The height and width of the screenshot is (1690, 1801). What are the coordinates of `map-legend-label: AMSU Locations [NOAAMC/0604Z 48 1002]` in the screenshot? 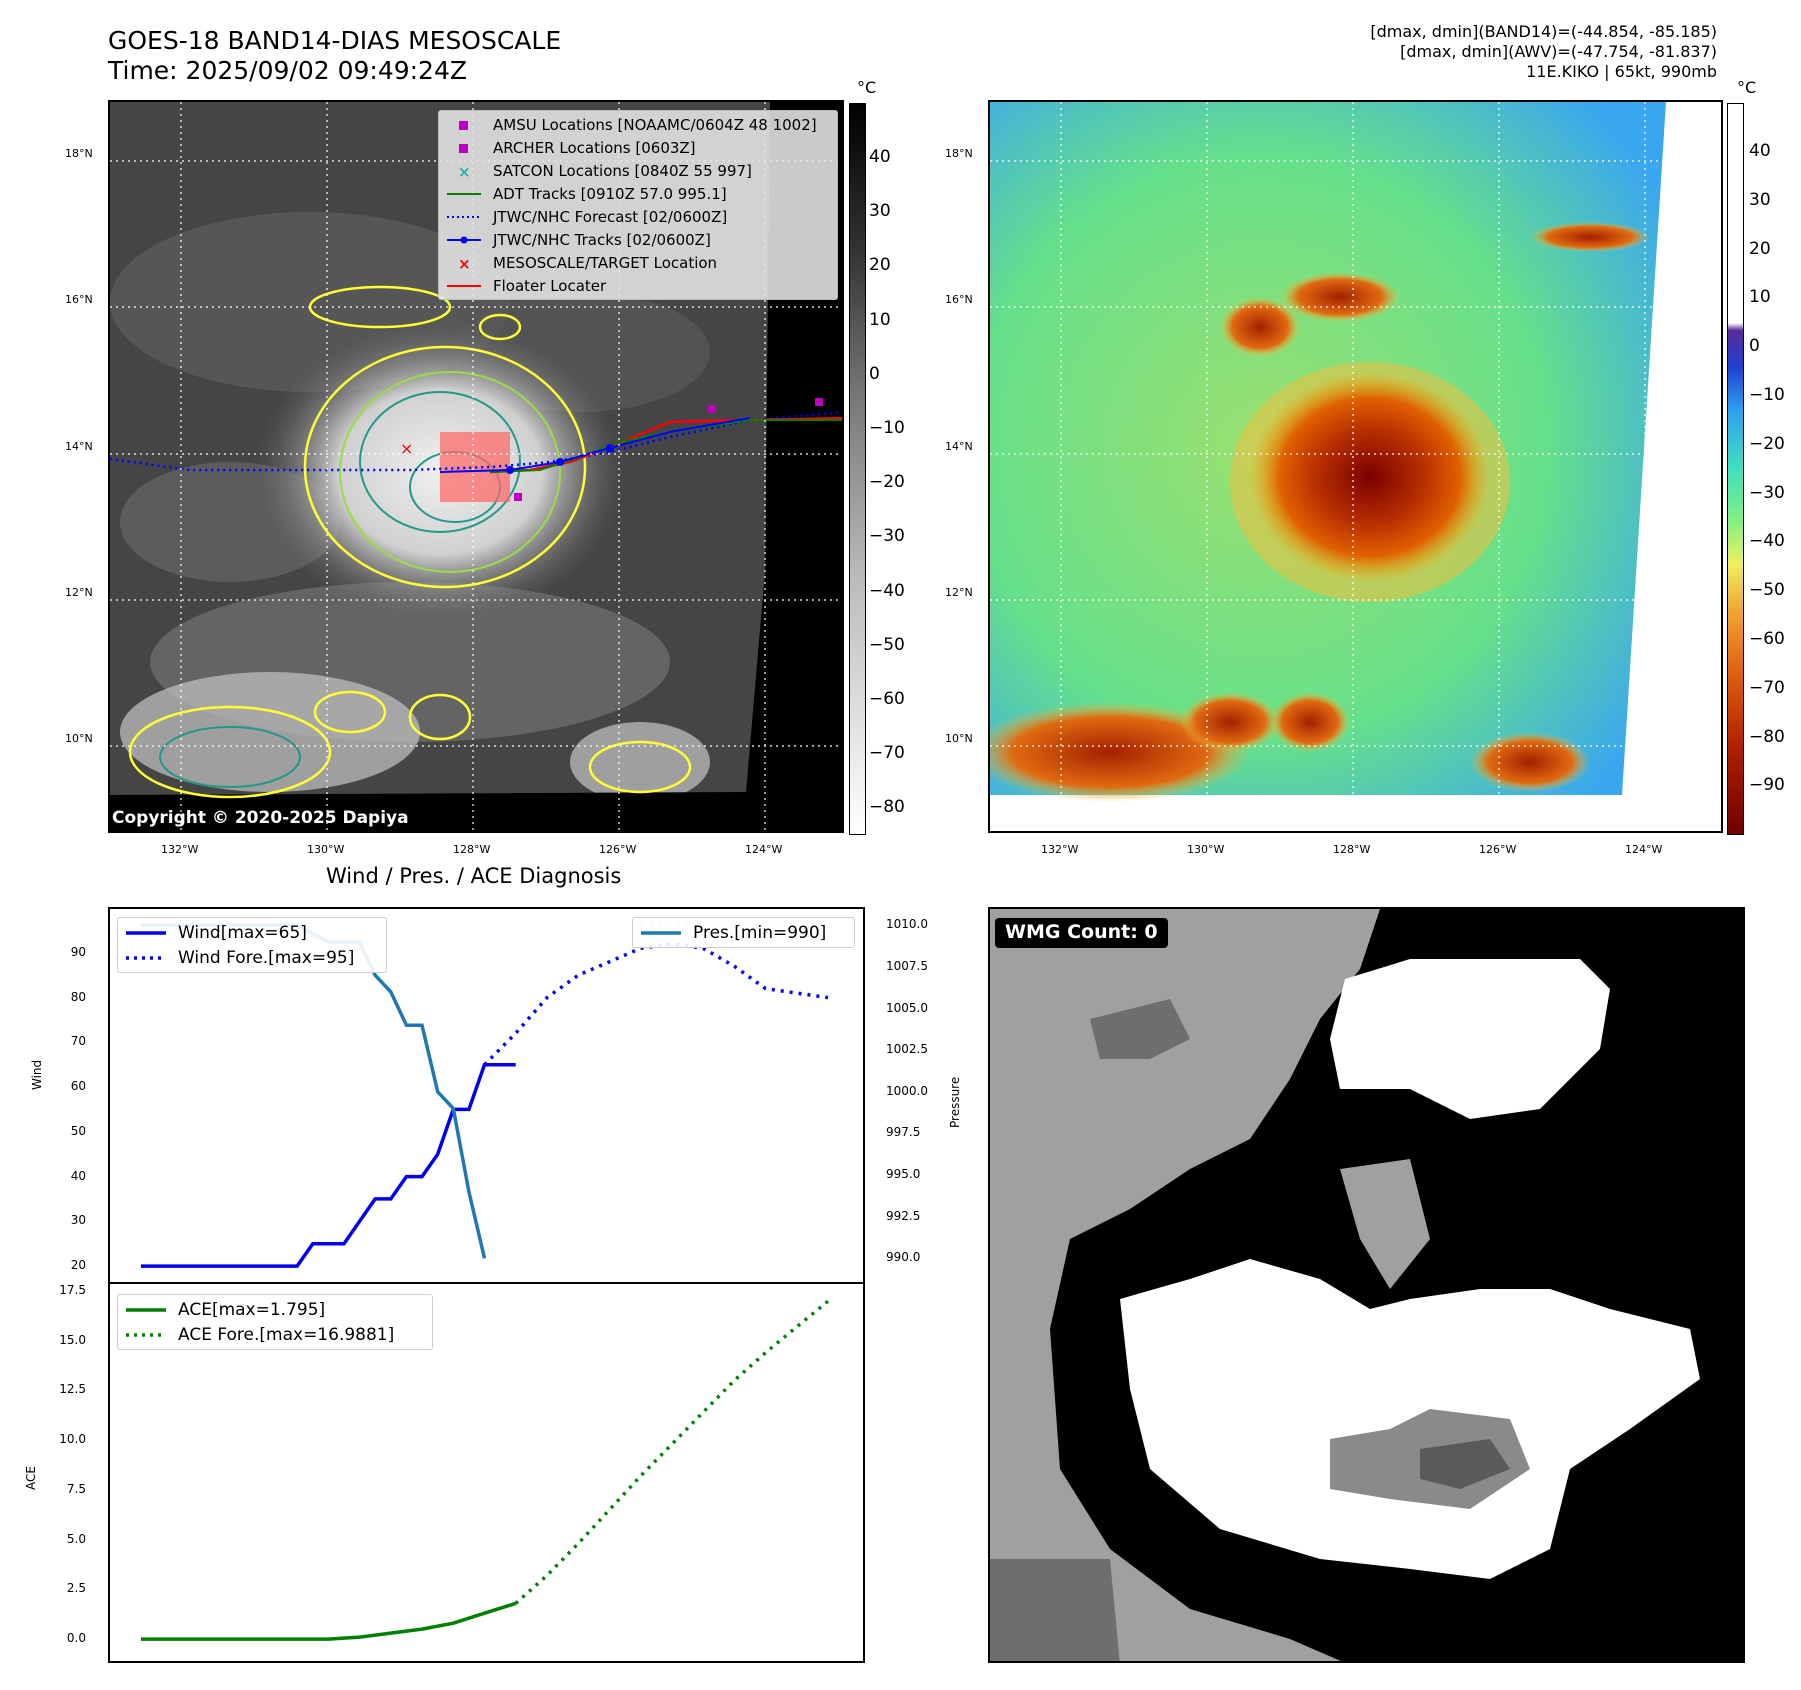 It's located at (655, 124).